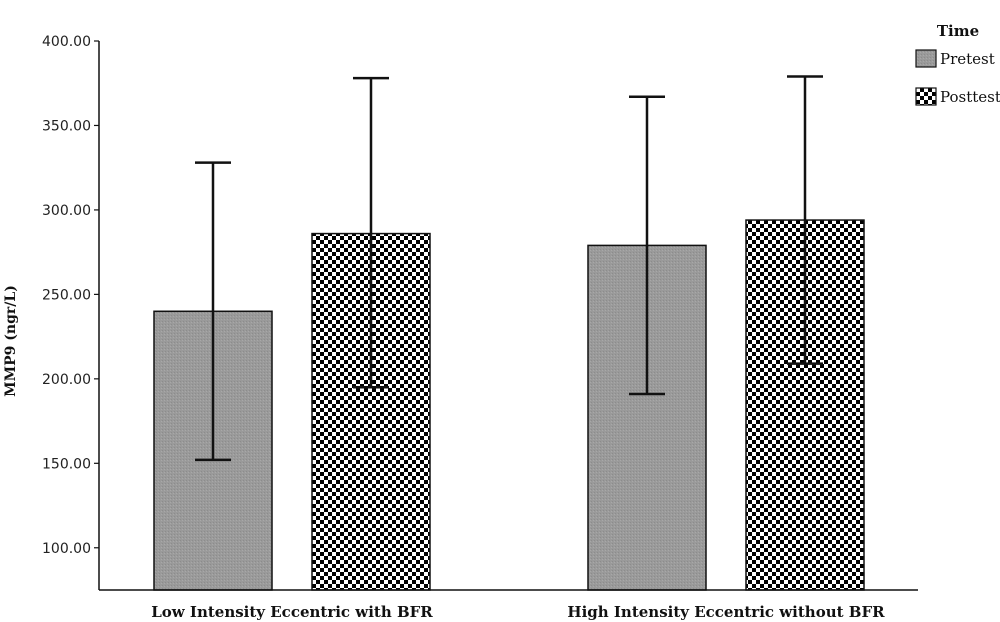 This screenshot has height=622, width=1000. Describe the element at coordinates (292, 612) in the screenshot. I see `x-category-label: Low Intensity Eccentric with BFR` at that location.